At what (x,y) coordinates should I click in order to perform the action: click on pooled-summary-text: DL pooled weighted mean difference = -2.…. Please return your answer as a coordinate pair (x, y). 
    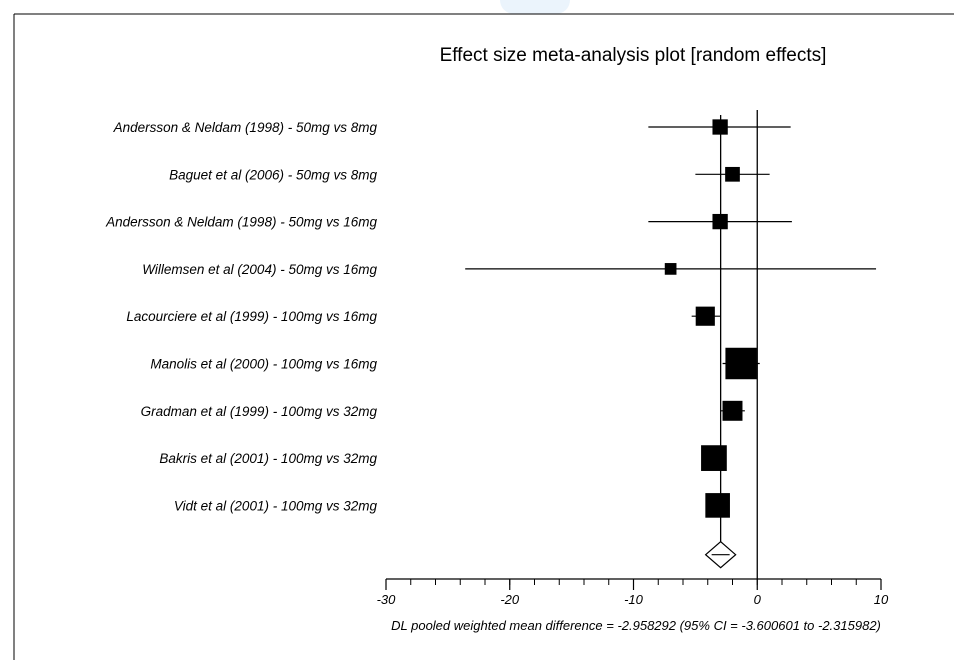
    Looking at the image, I should click on (636, 625).